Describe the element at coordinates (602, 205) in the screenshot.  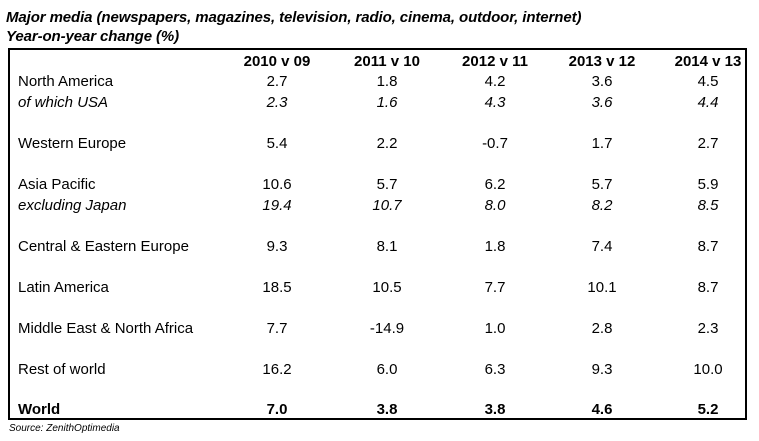
I see `table-cell: 8.2` at that location.